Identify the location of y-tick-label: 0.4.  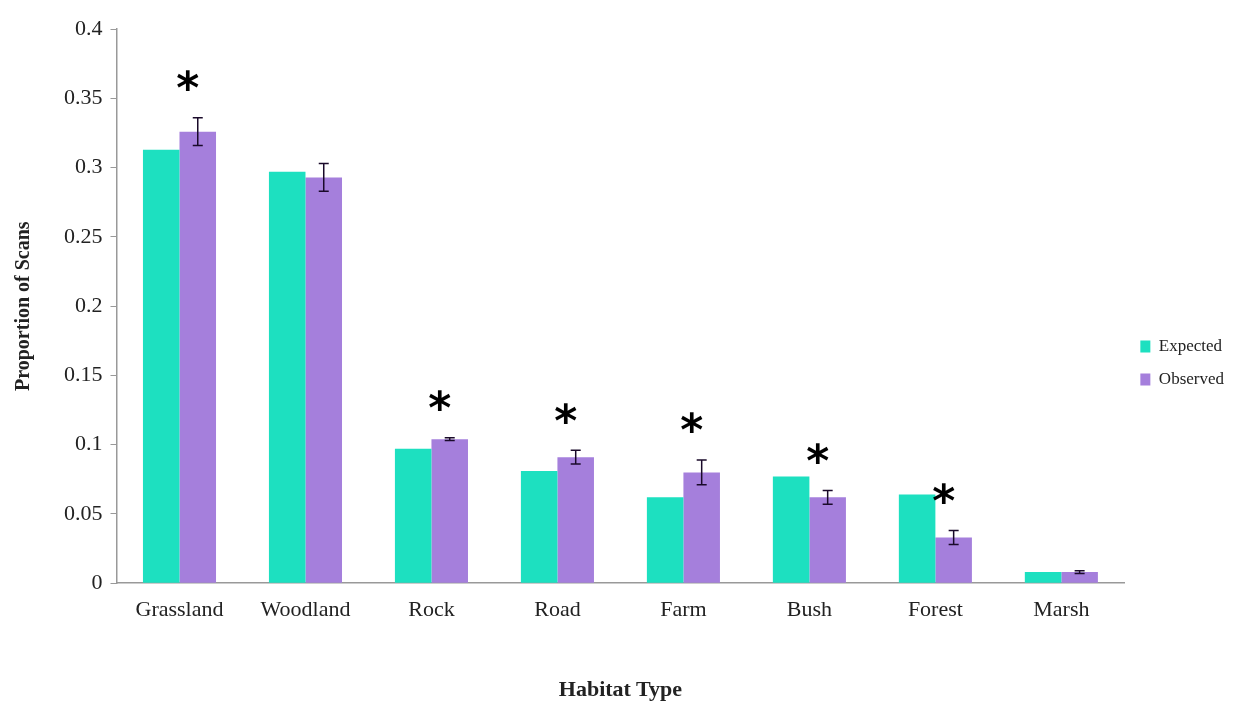
(89, 27).